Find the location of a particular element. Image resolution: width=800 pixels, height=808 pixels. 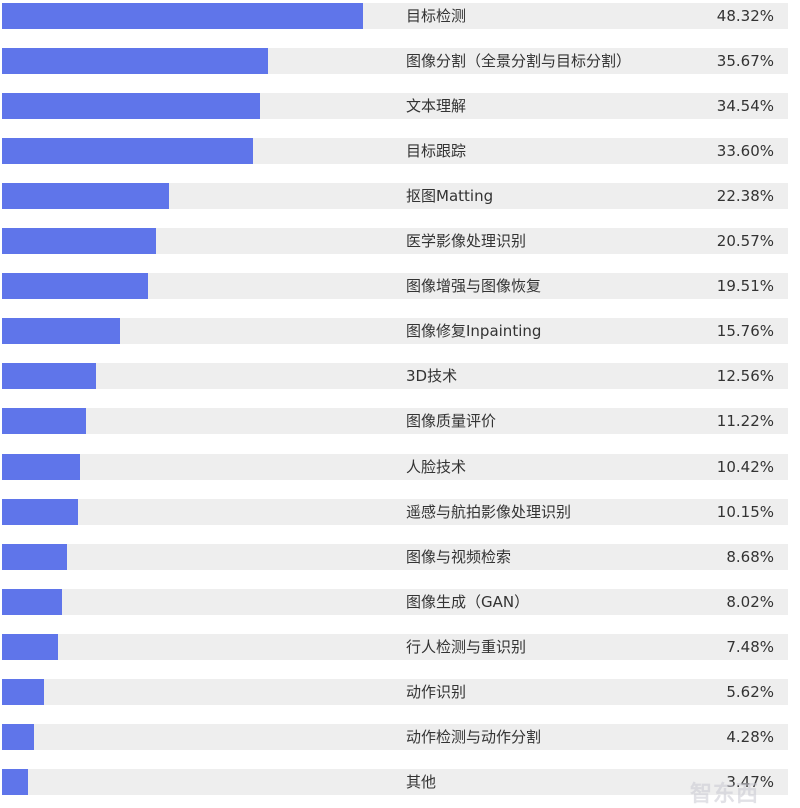

category-label: 其他 is located at coordinates (421, 781).